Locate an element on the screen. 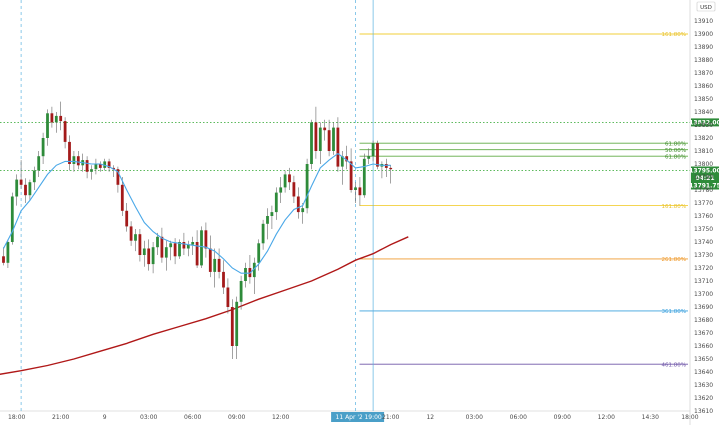 The width and height of the screenshot is (720, 425). price-level-tag is located at coordinates (705, 170).